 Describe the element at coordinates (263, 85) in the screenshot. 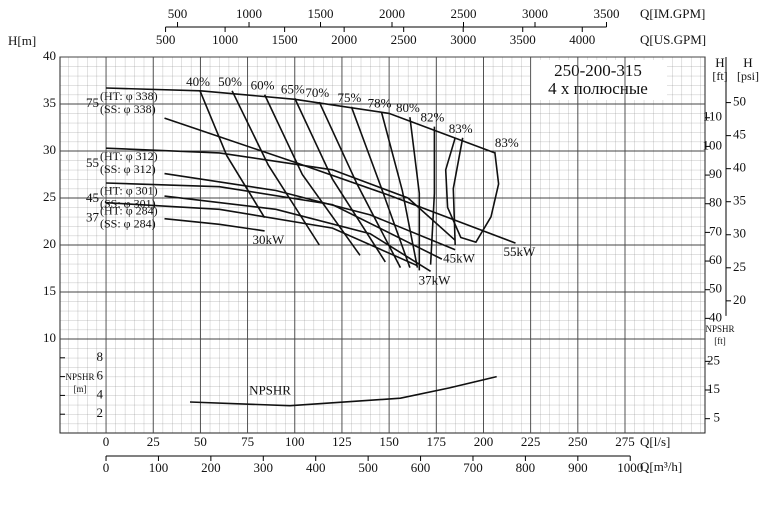

I see `efficiency-label: 60%` at that location.